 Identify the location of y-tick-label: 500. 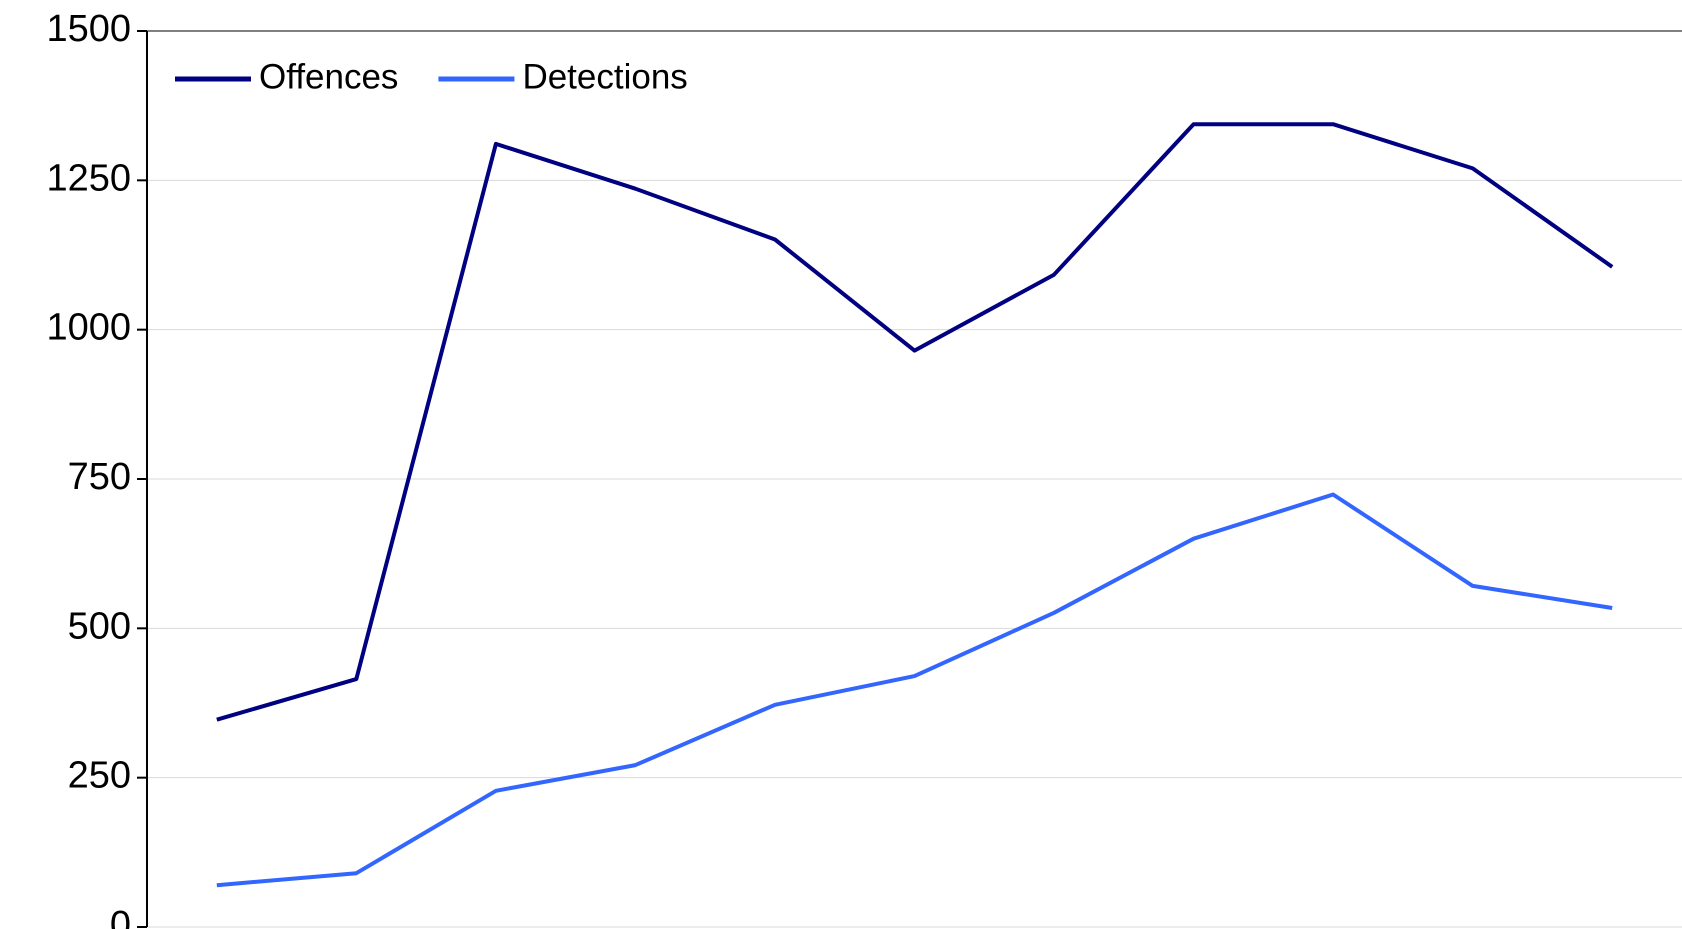
(99, 626).